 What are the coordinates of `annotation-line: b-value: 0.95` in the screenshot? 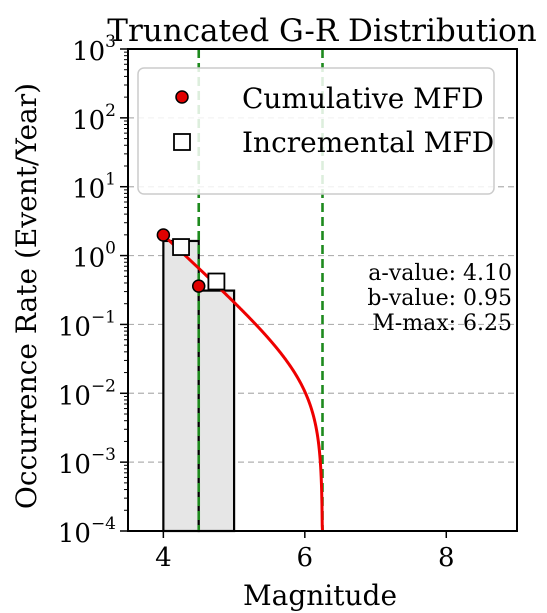 It's located at (439, 298).